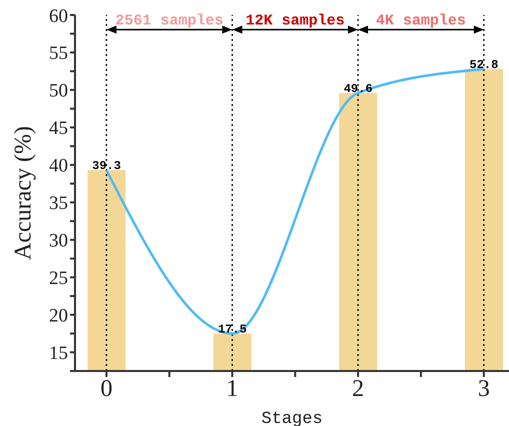  What do you see at coordinates (23, 193) in the screenshot?
I see `y-axis-title: Accuracy (%)` at bounding box center [23, 193].